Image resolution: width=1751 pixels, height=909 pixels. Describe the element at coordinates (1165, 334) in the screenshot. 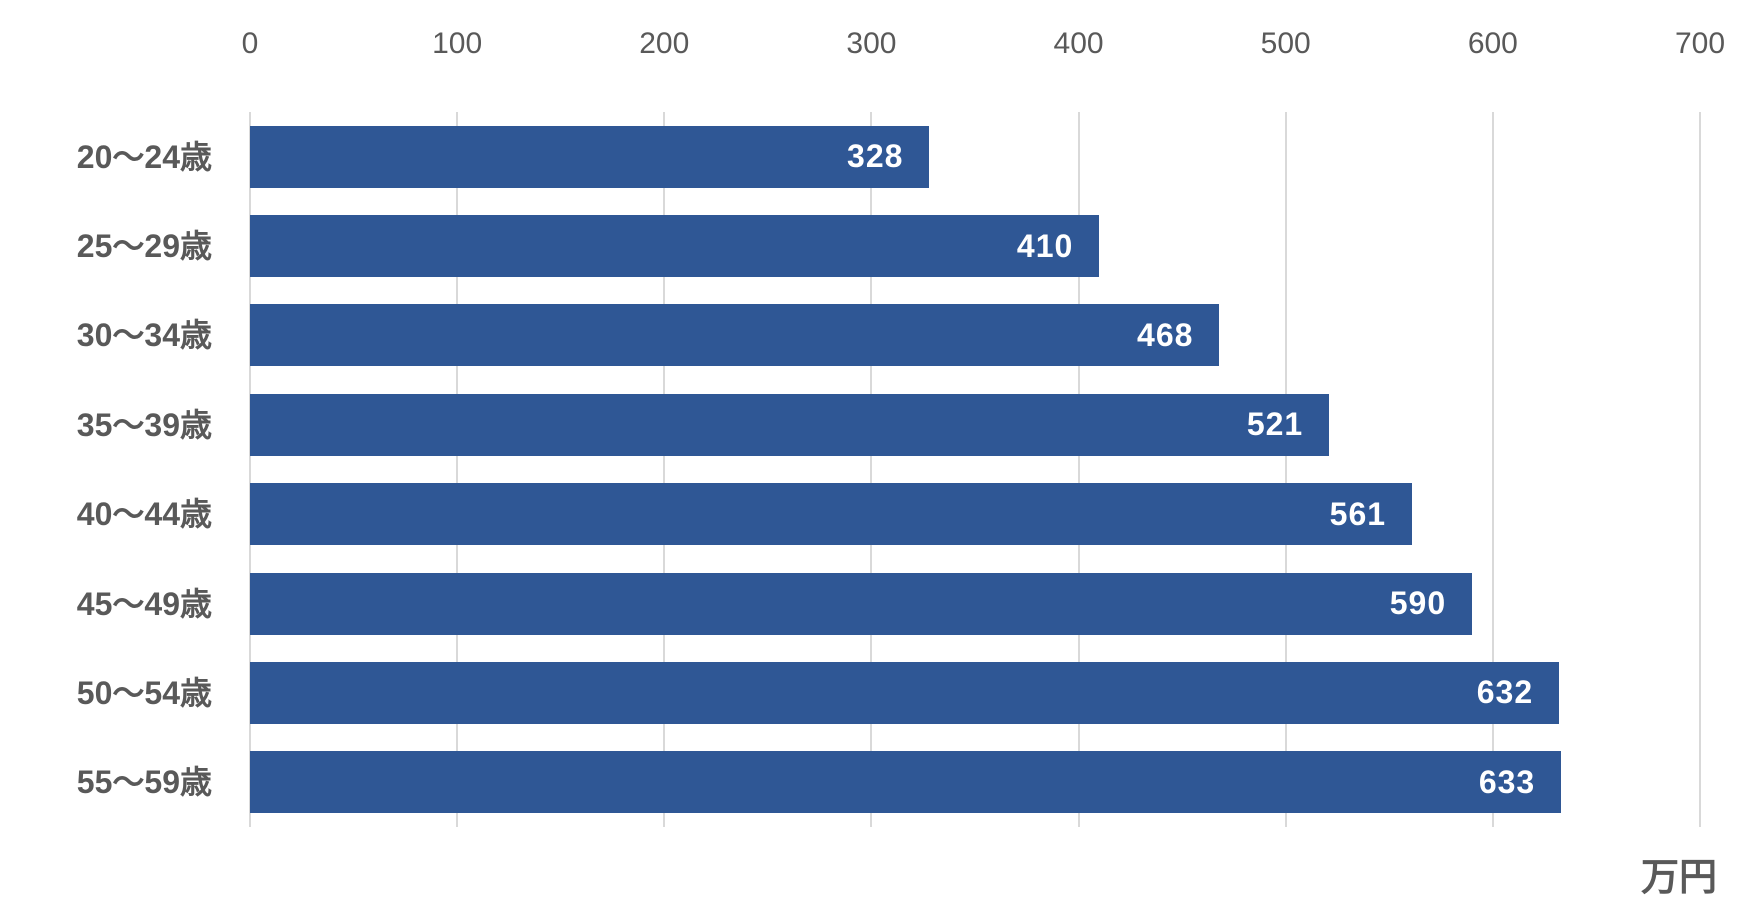

I see `bar-value-label: 468` at that location.